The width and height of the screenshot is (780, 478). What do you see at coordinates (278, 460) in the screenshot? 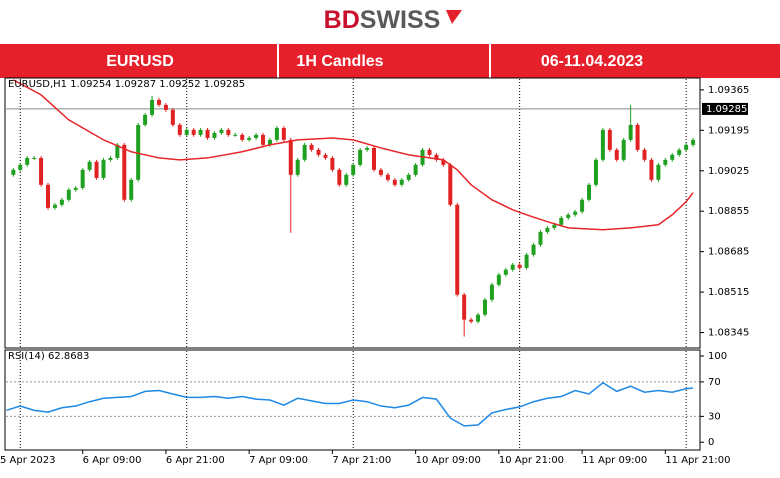
I see `x-tick-label: 7 Apr 09:00` at bounding box center [278, 460].